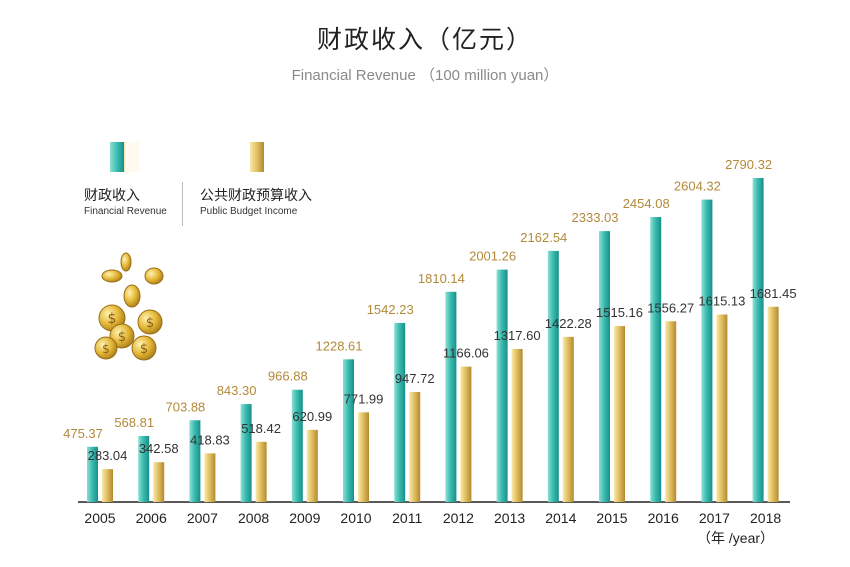 The width and height of the screenshot is (850, 567). I want to click on bar-financial-revenue-2014, so click(553, 376).